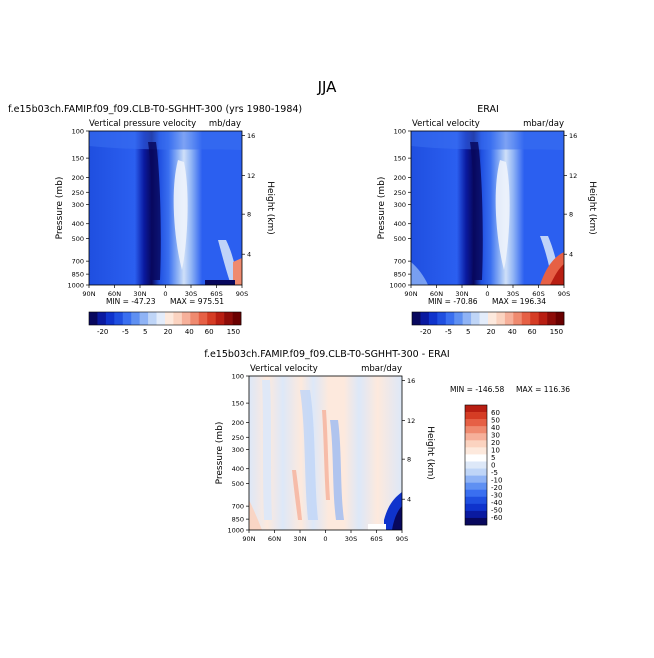 The image size is (654, 658). Describe the element at coordinates (382, 208) in the screenshot. I see `panel-erai-ylabel: Pressure (mb)` at that location.